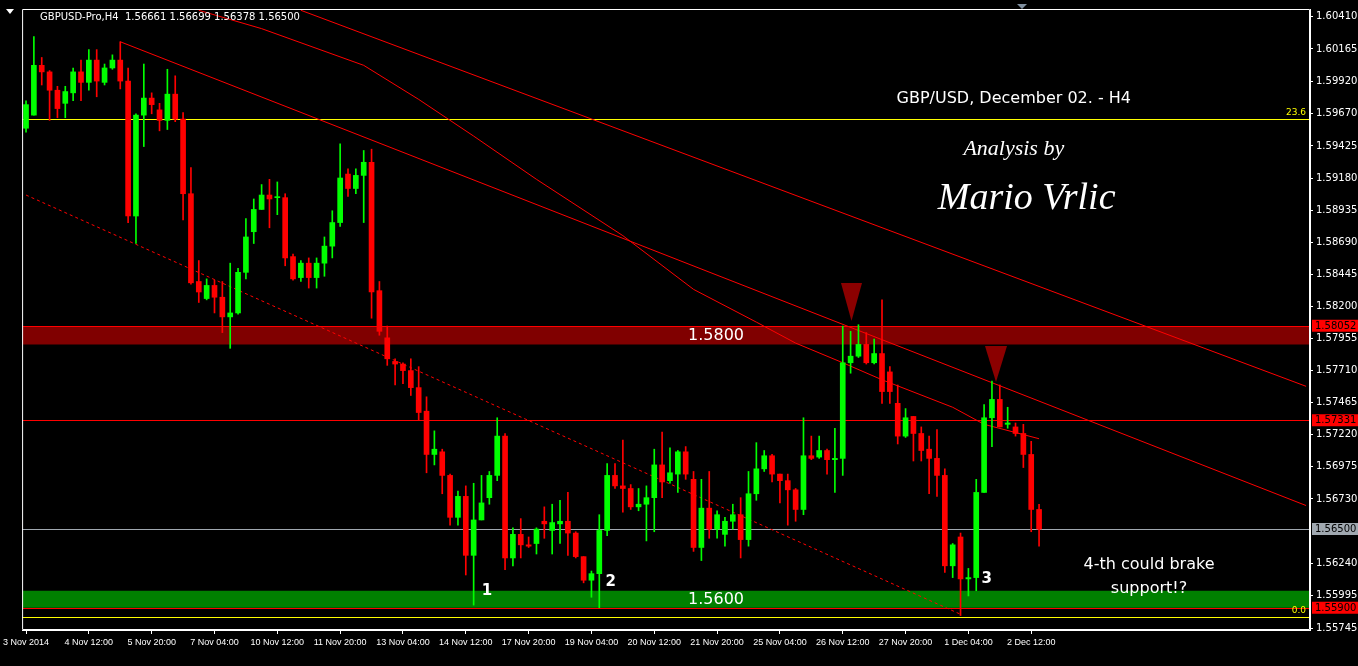 The height and width of the screenshot is (666, 1358). What do you see at coordinates (842, 641) in the screenshot?
I see `x-tick-label: 26 Nov 12:00` at bounding box center [842, 641].